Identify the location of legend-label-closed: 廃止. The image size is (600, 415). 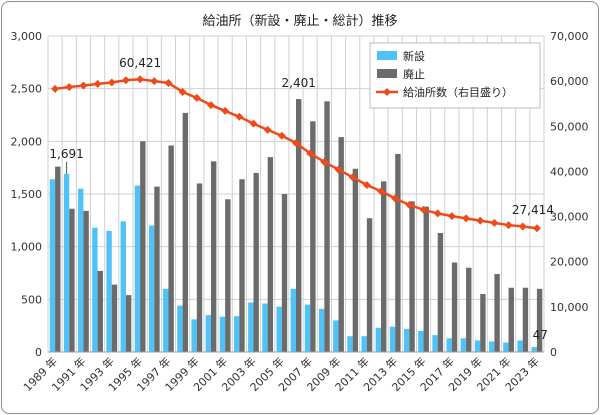
(414, 74).